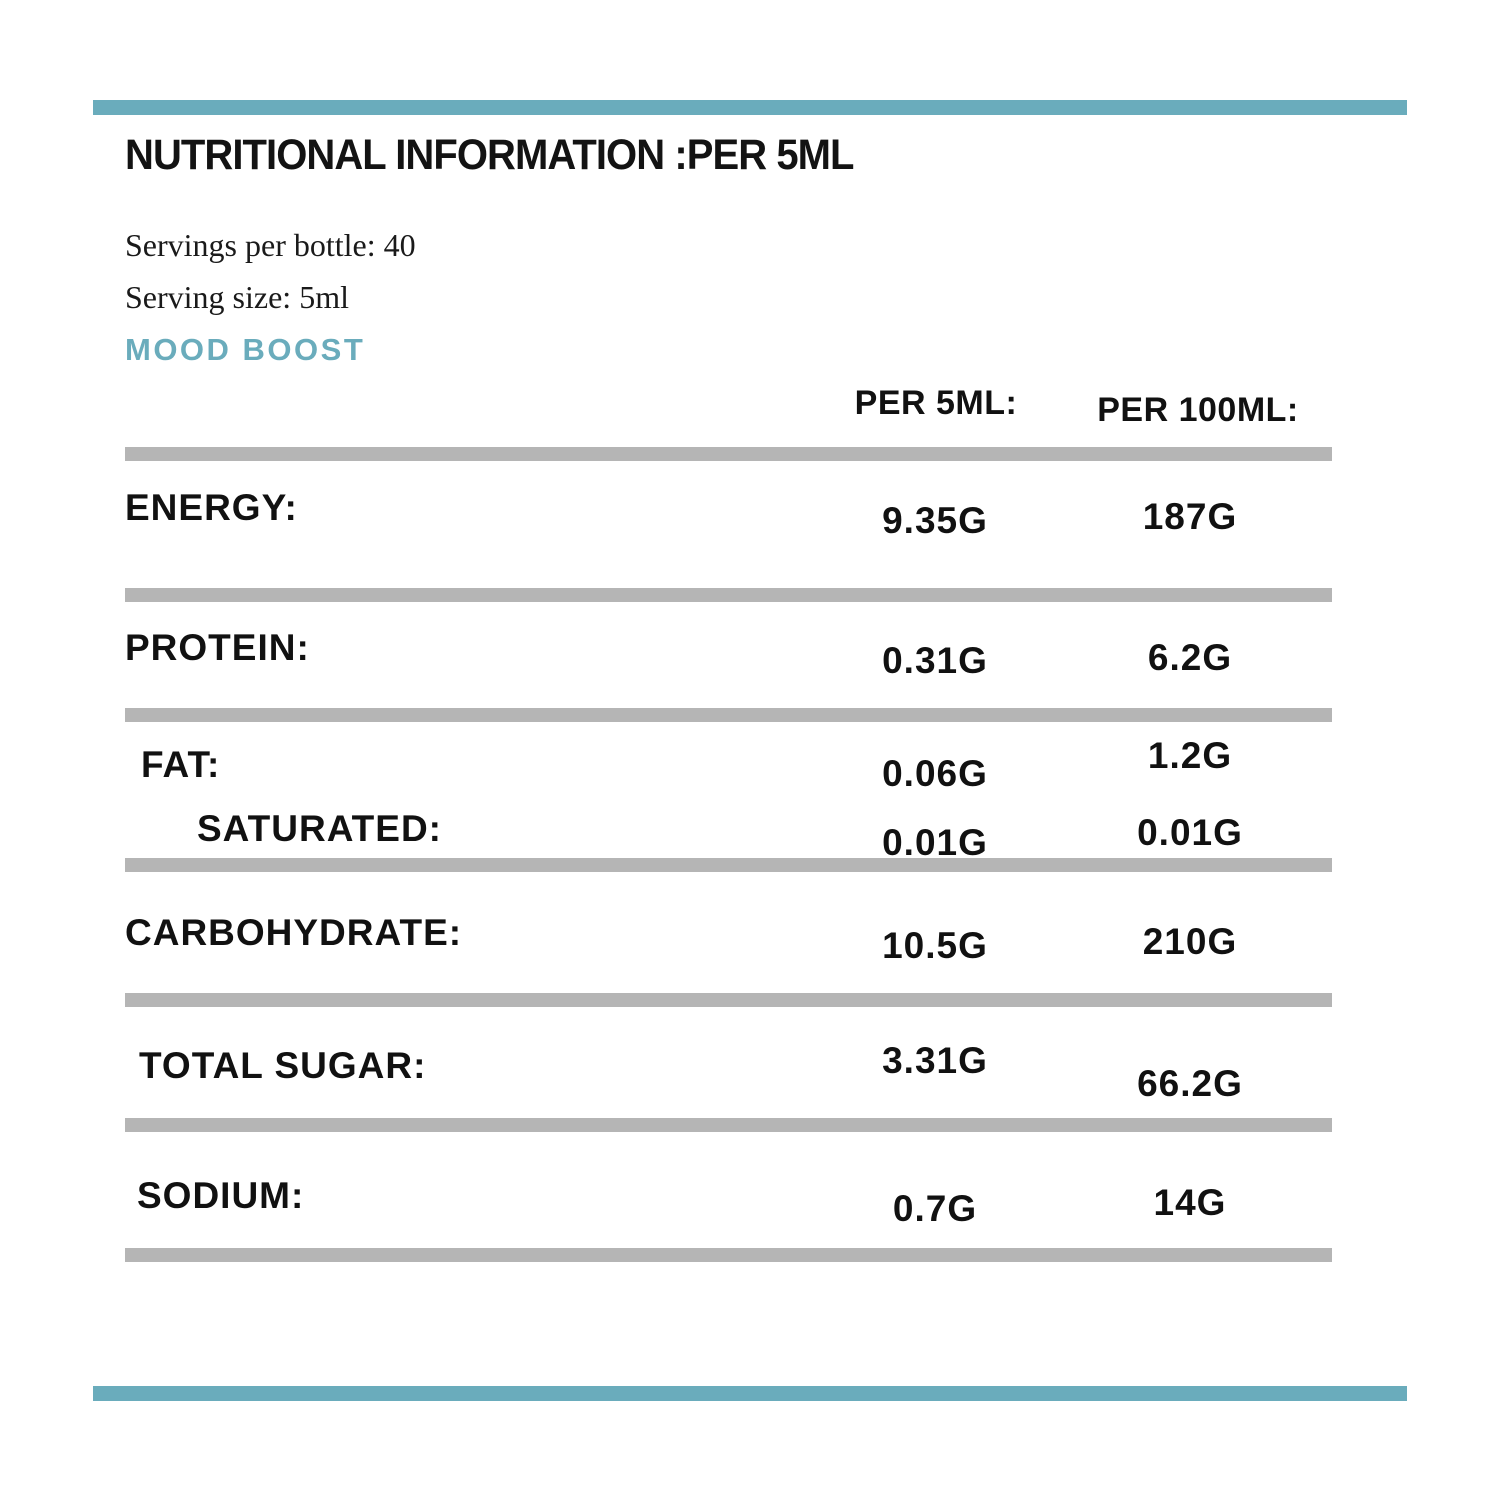  Describe the element at coordinates (1190, 1202) in the screenshot. I see `value-sodium-per-100ml: 14G` at that location.